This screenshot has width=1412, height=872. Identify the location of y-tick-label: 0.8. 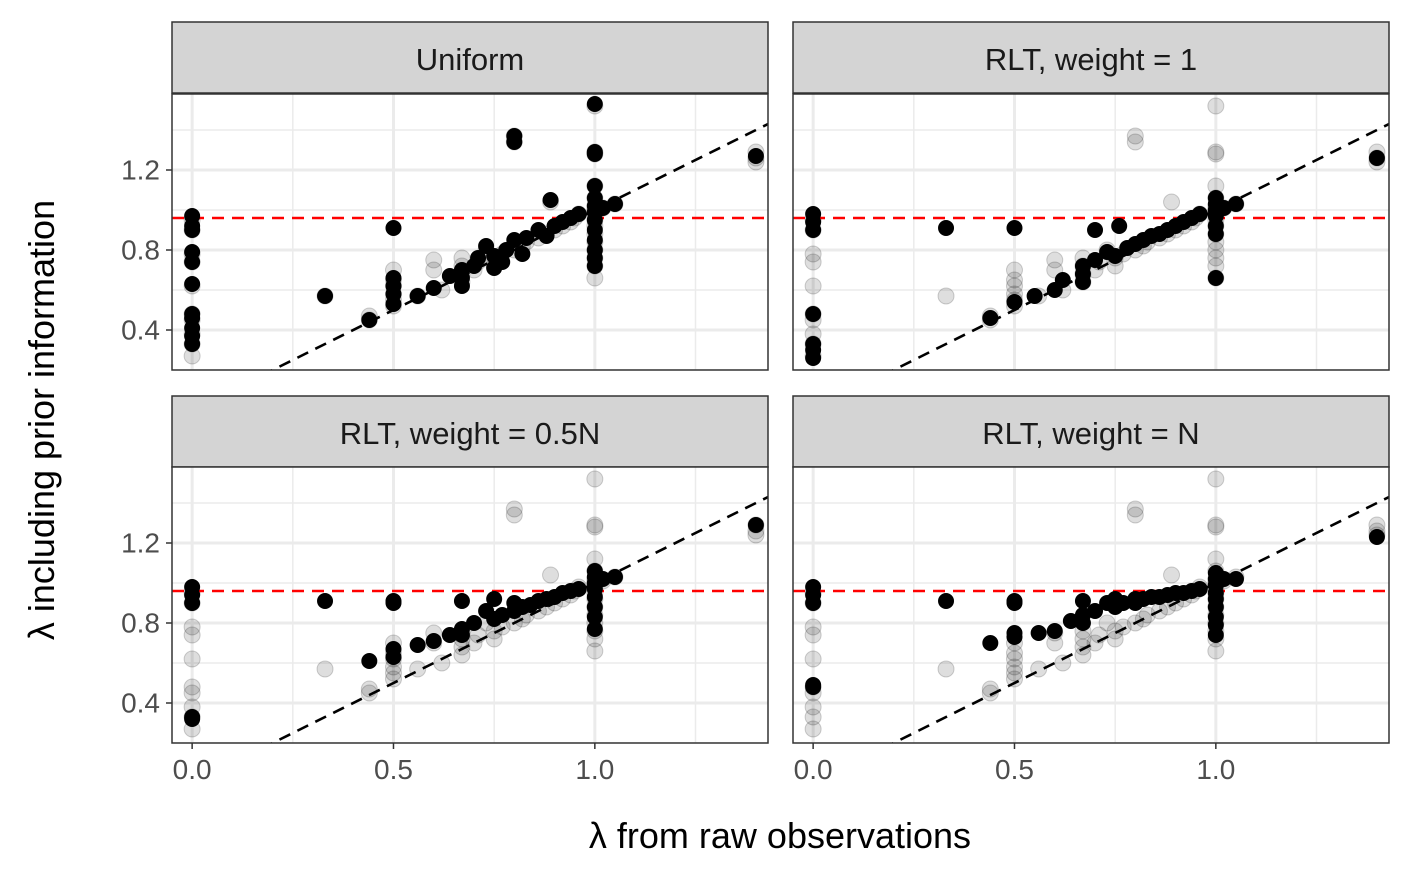
(140, 250).